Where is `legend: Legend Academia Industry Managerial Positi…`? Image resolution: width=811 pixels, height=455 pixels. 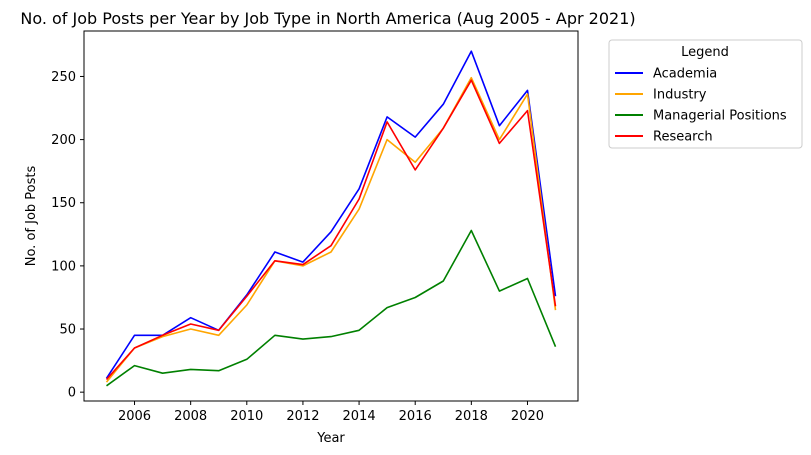
legend: Legend Academia Industry Managerial Positi… is located at coordinates (705, 94).